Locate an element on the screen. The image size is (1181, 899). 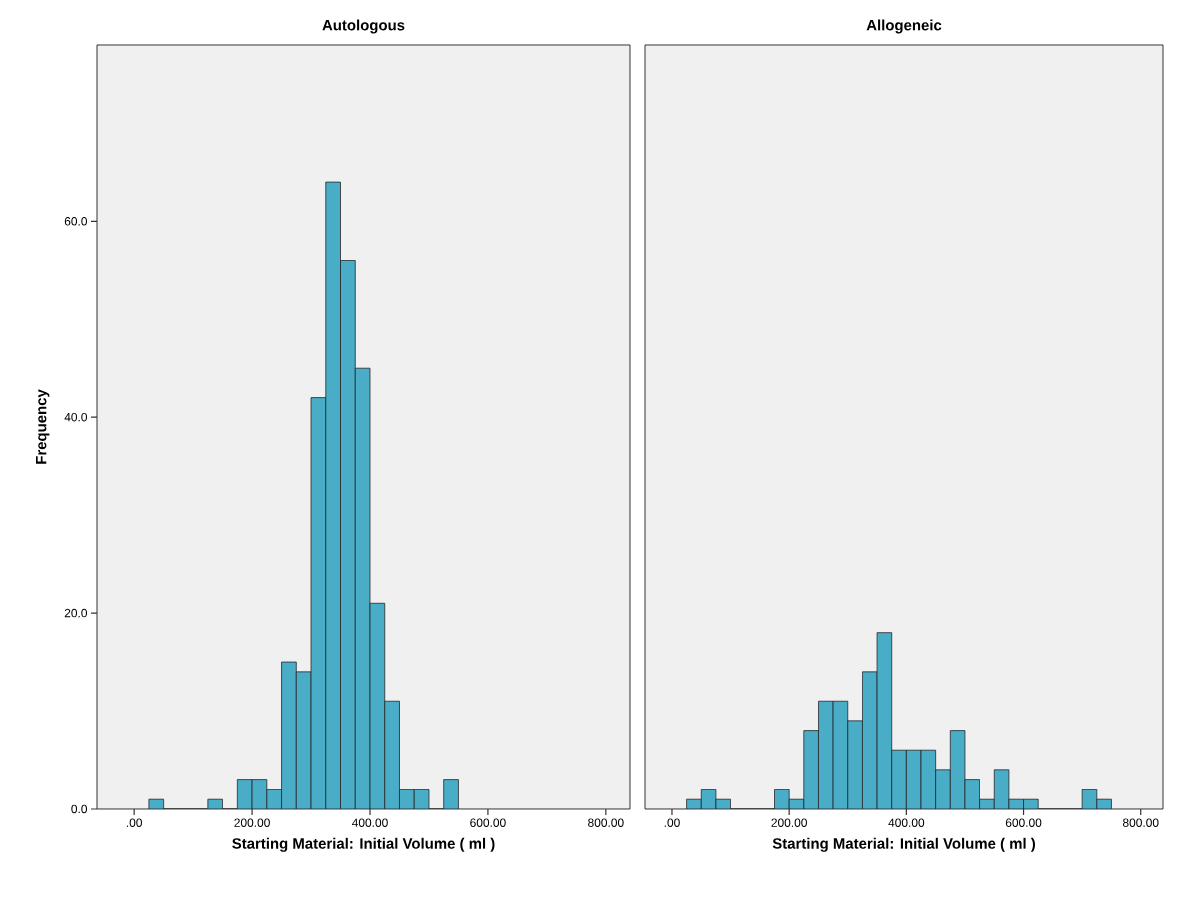
y-tick-label: 0.0 is located at coordinates (79, 809).